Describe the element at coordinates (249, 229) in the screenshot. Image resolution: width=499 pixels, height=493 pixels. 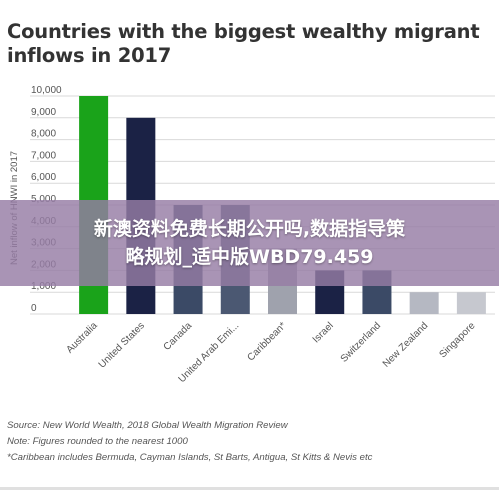
I see `banner-line-1: 新澳资料免费长期公开吗,数据指导策` at that location.